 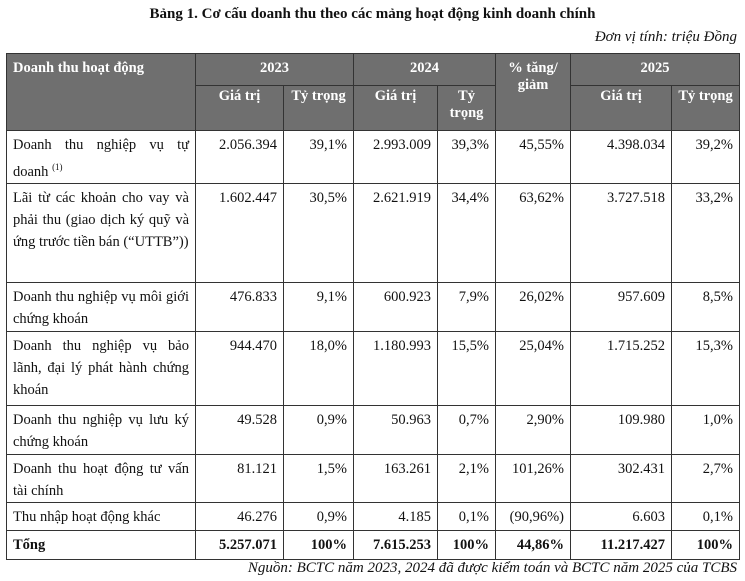 What do you see at coordinates (621, 478) in the screenshot?
I see `value-2025: 302.431` at bounding box center [621, 478].